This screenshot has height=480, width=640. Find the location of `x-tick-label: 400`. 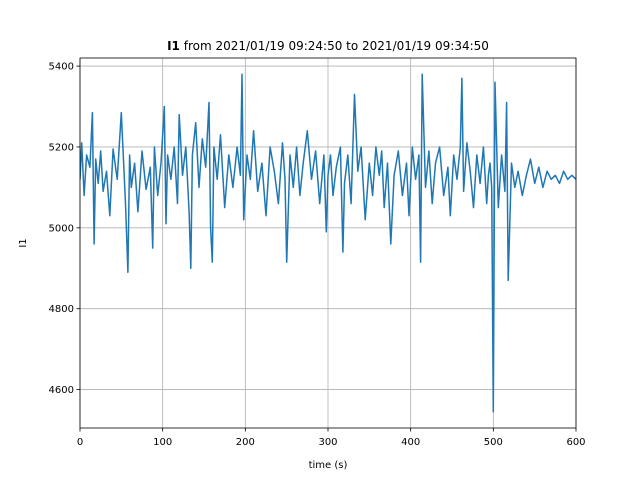

x-tick-label: 400 is located at coordinates (410, 442).